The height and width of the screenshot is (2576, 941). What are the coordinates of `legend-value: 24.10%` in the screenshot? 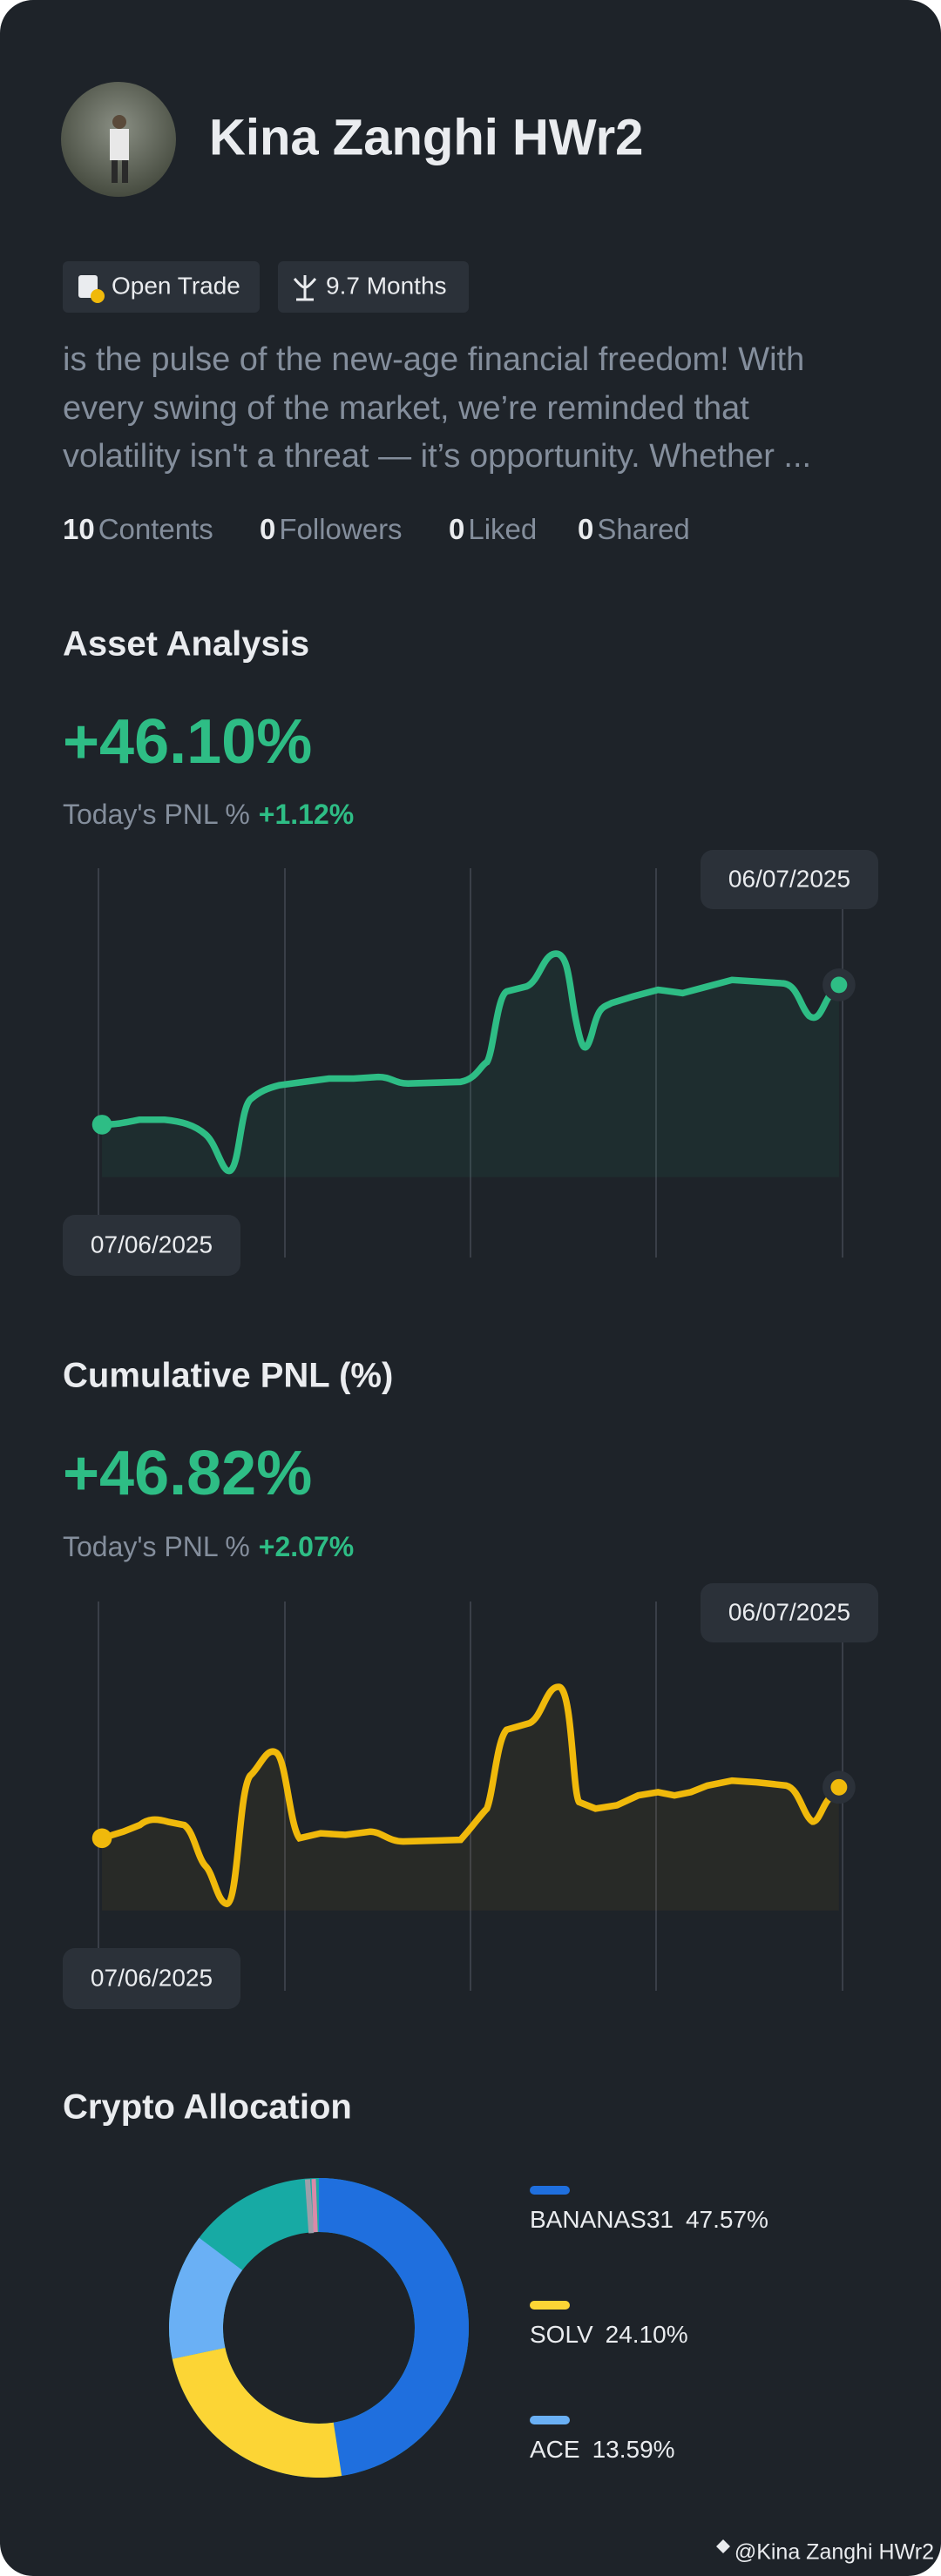 It's located at (647, 2334).